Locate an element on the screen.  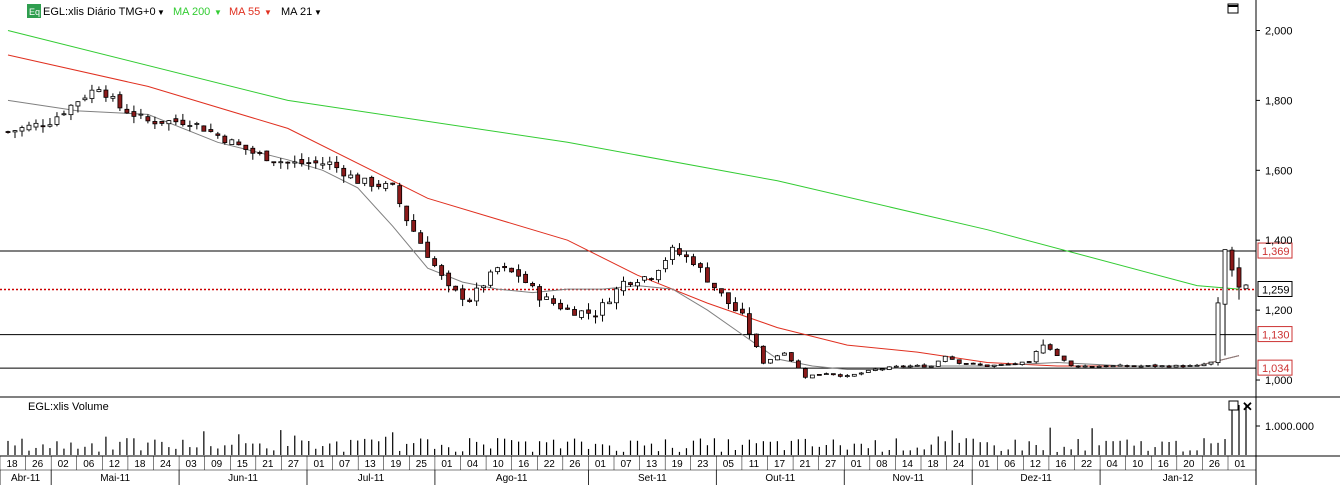
x-day-label: 14 is located at coordinates (908, 464).